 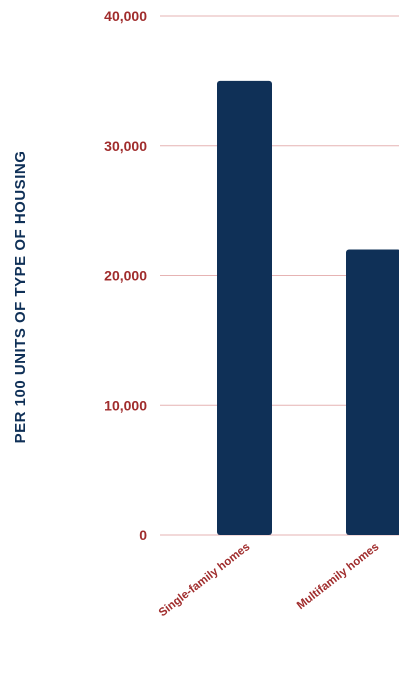 I want to click on x-tick-label: Multifamily homes, so click(x=338, y=576).